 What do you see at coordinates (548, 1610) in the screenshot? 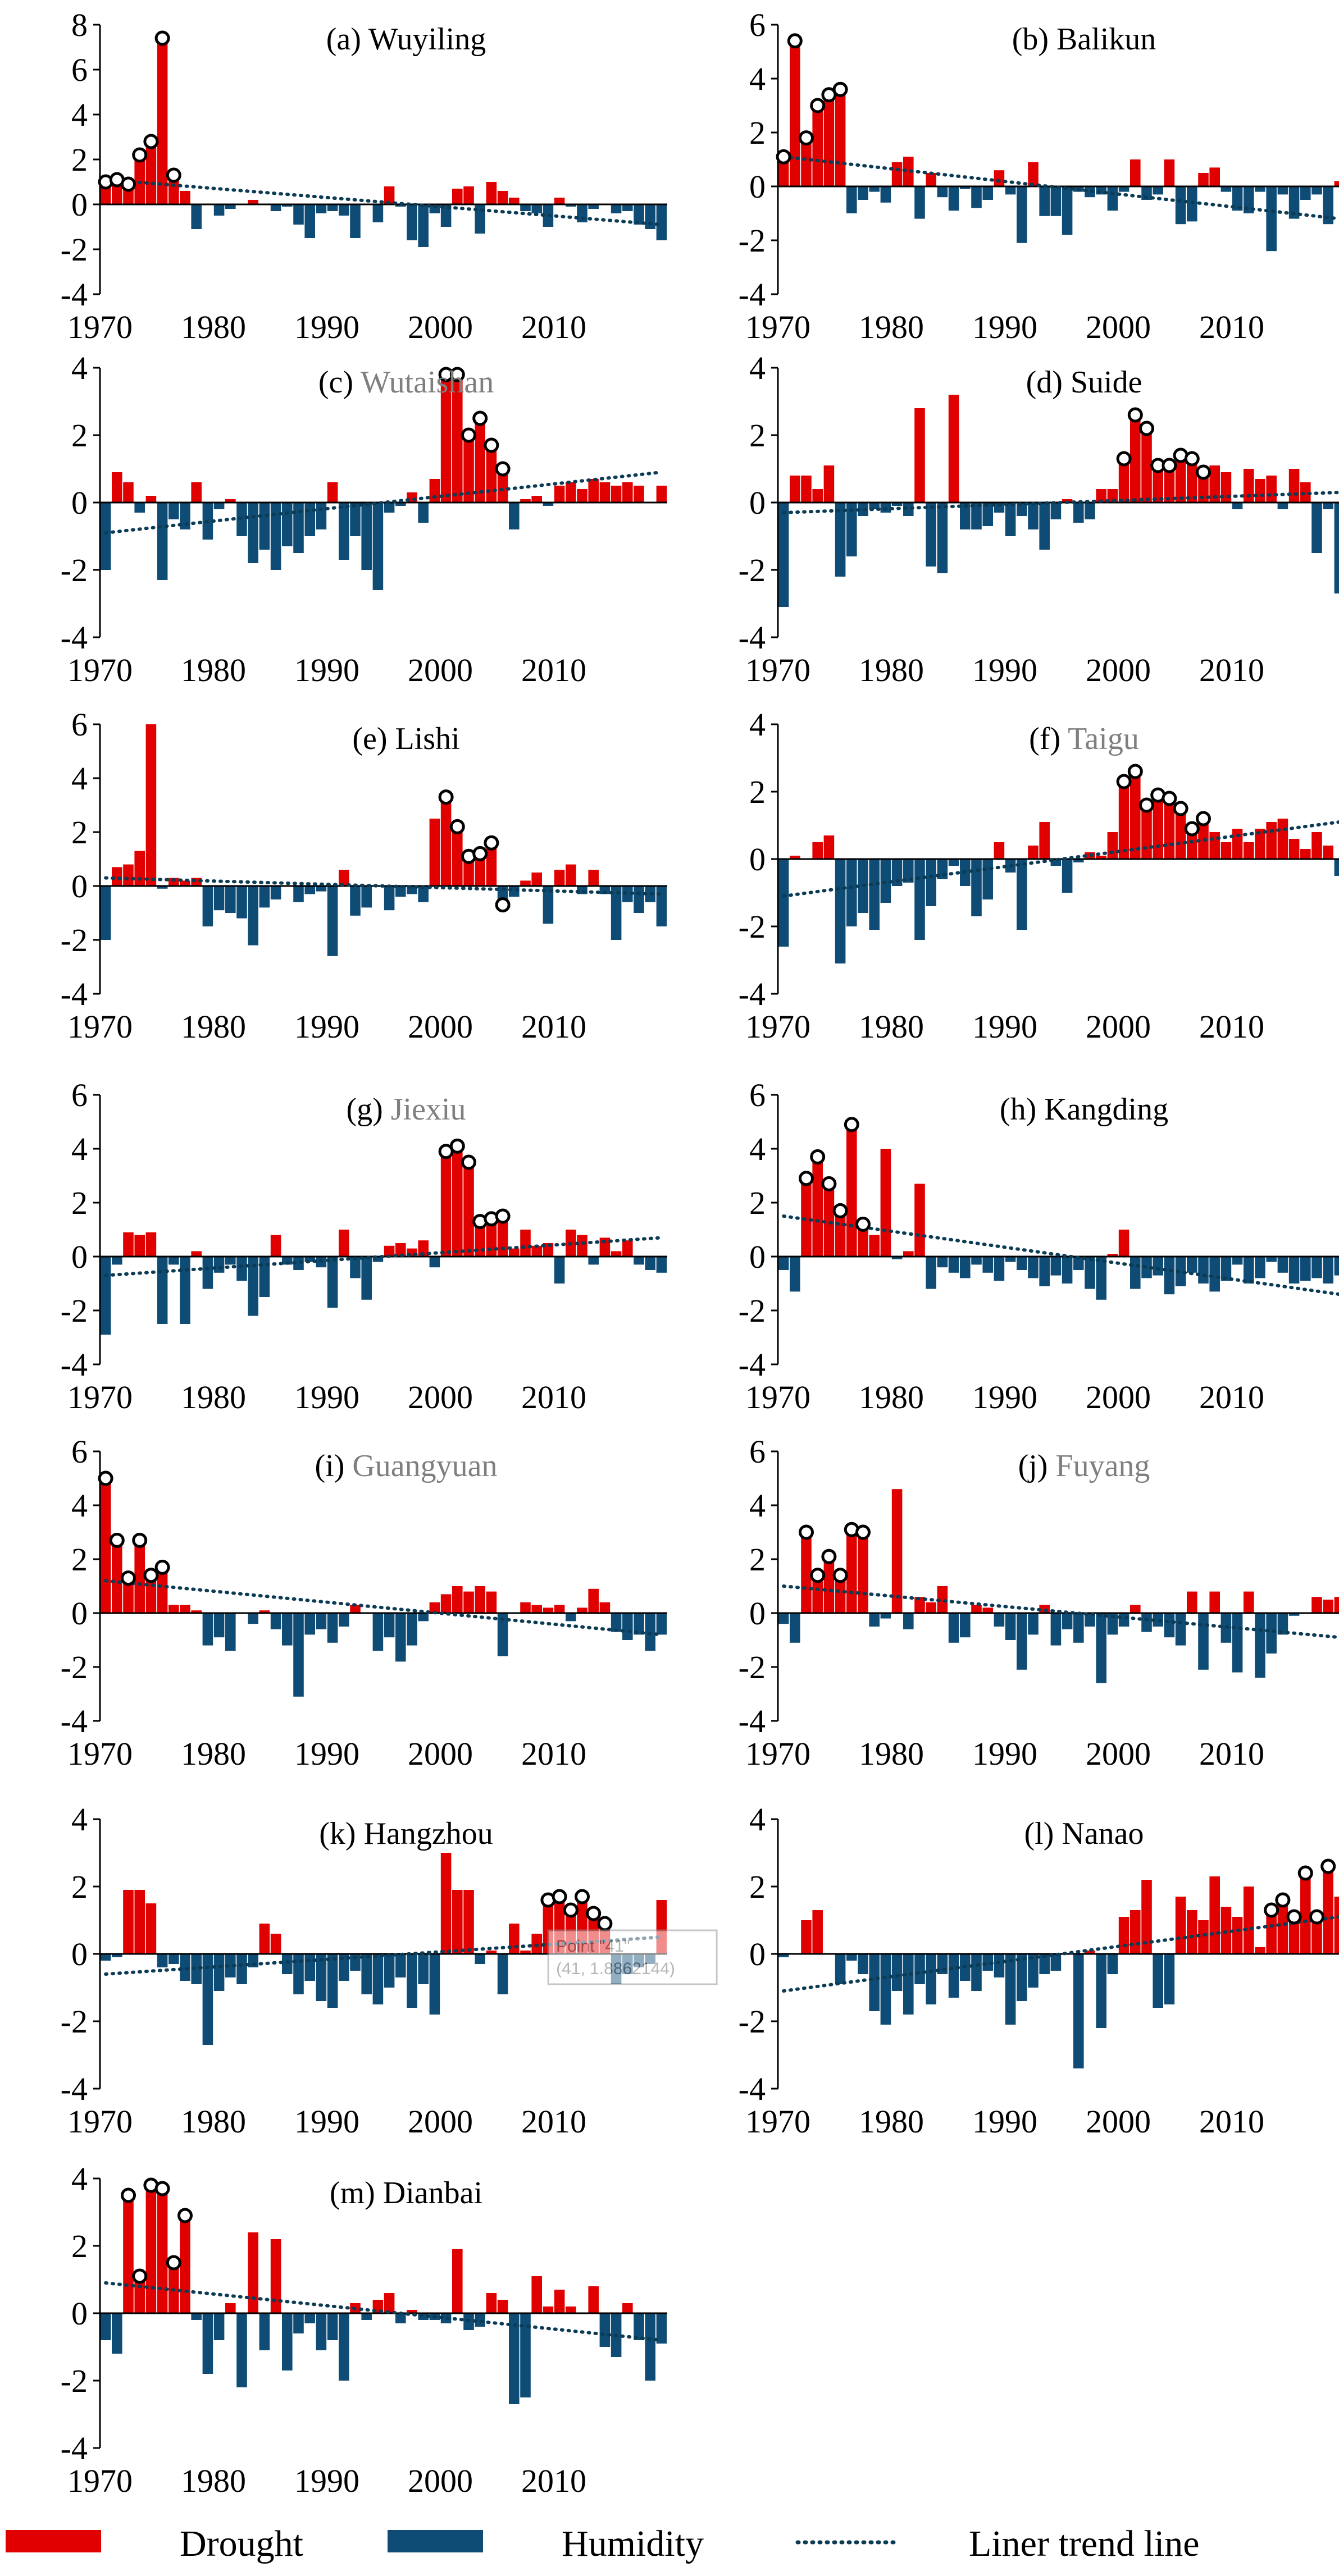
I see `bar-i-2009` at bounding box center [548, 1610].